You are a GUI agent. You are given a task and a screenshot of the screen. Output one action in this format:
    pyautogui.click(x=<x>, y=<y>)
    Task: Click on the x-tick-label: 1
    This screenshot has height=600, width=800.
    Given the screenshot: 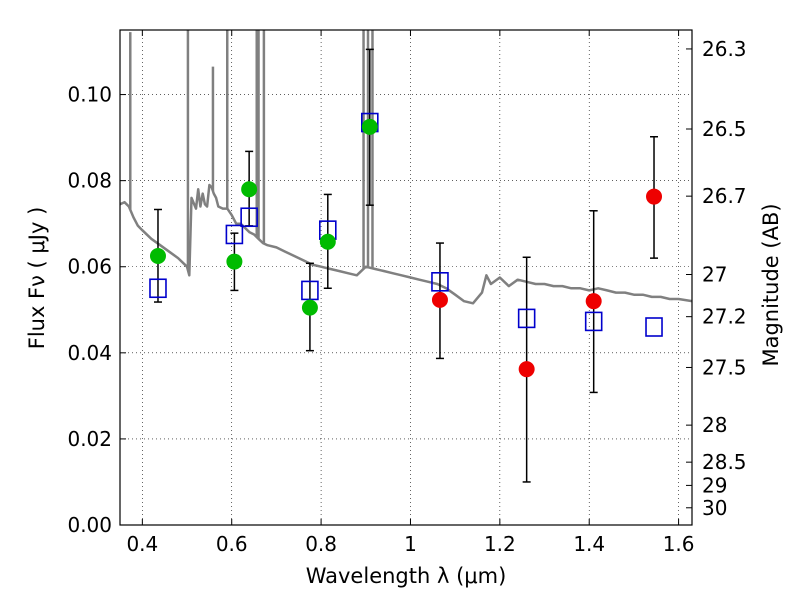 What is the action you would take?
    pyautogui.click(x=410, y=544)
    